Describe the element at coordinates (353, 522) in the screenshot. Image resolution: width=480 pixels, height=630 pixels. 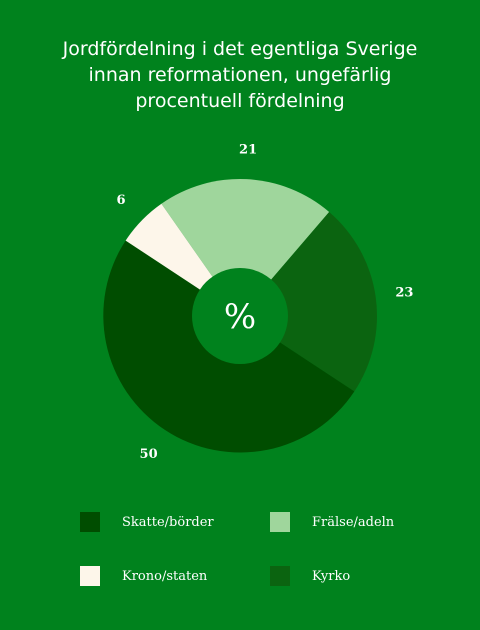
I see `legend-label: Frälse/adeln` at that location.